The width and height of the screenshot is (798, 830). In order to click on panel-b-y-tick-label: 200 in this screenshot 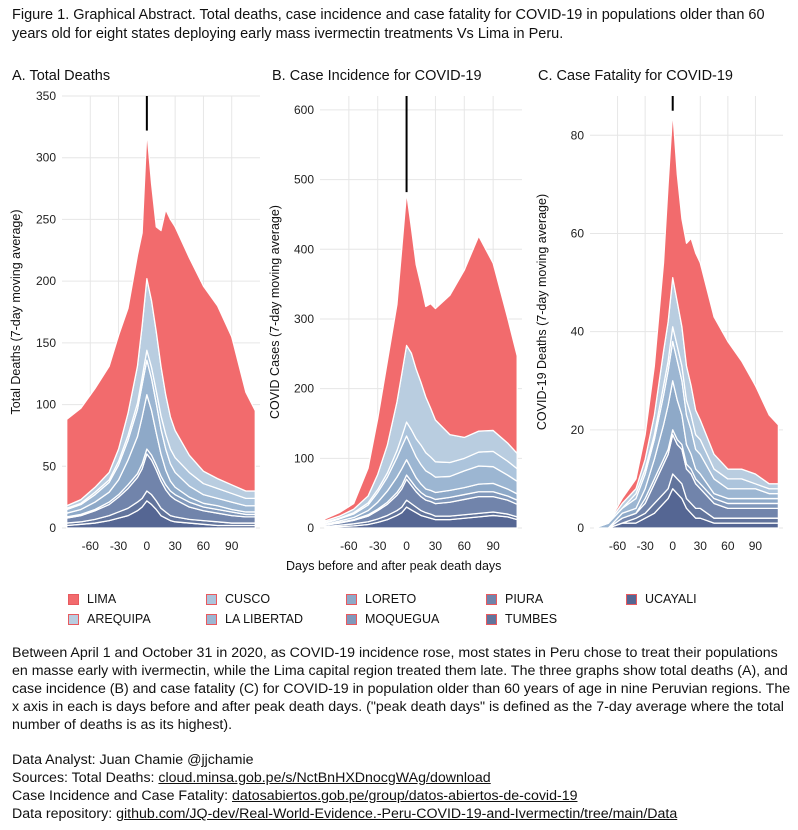, I will do `click(304, 389)`.